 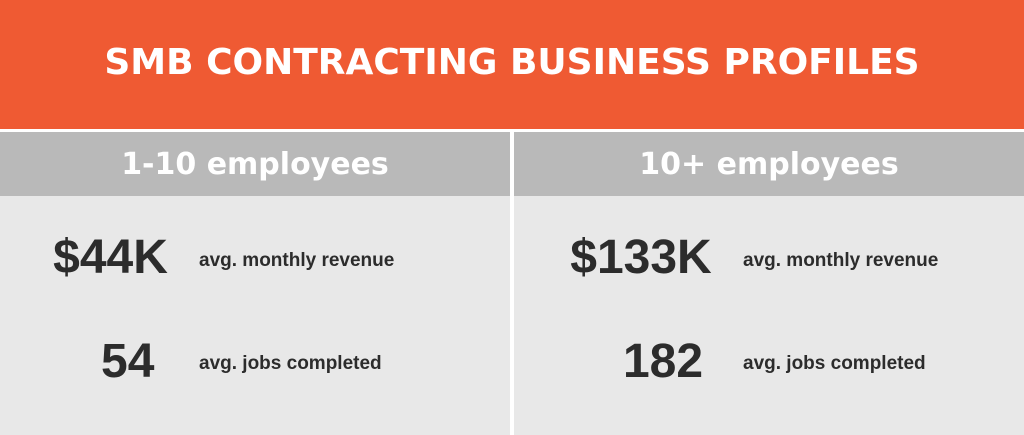 I want to click on column-header-label: 10+ employees, so click(x=769, y=164).